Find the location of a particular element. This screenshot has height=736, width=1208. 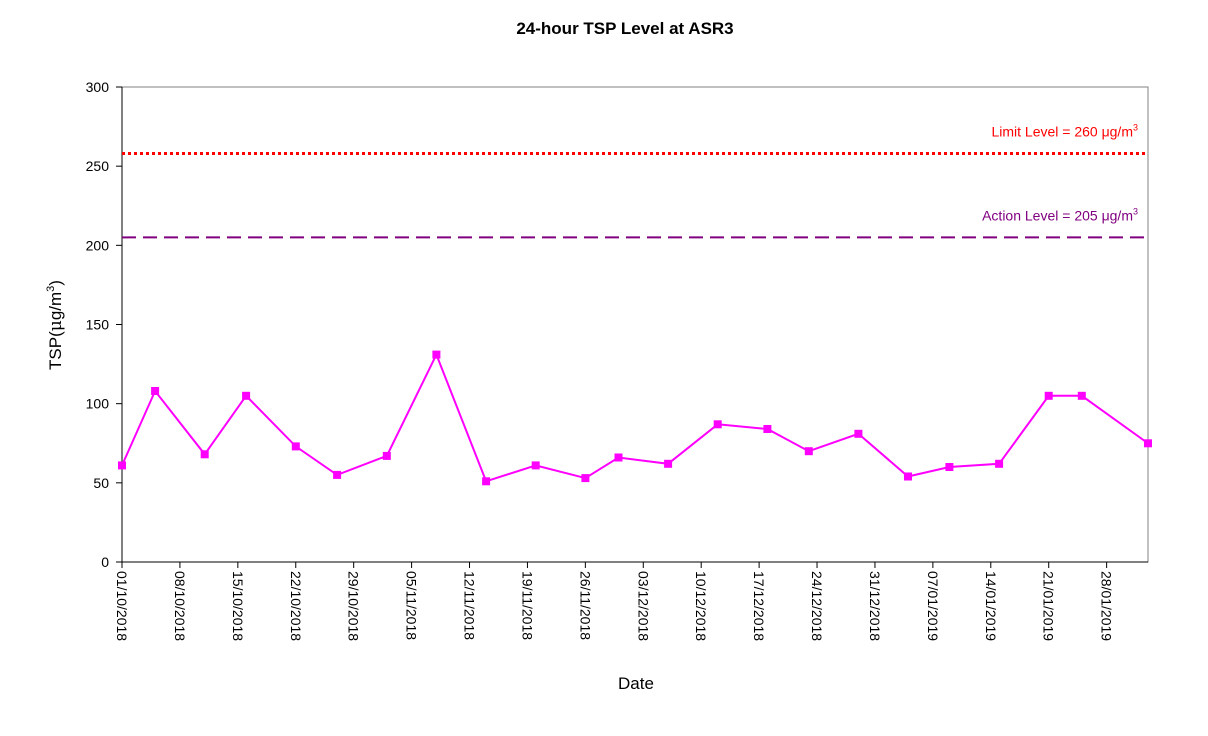

y-axis-label-close: ) is located at coordinates (55, 283).